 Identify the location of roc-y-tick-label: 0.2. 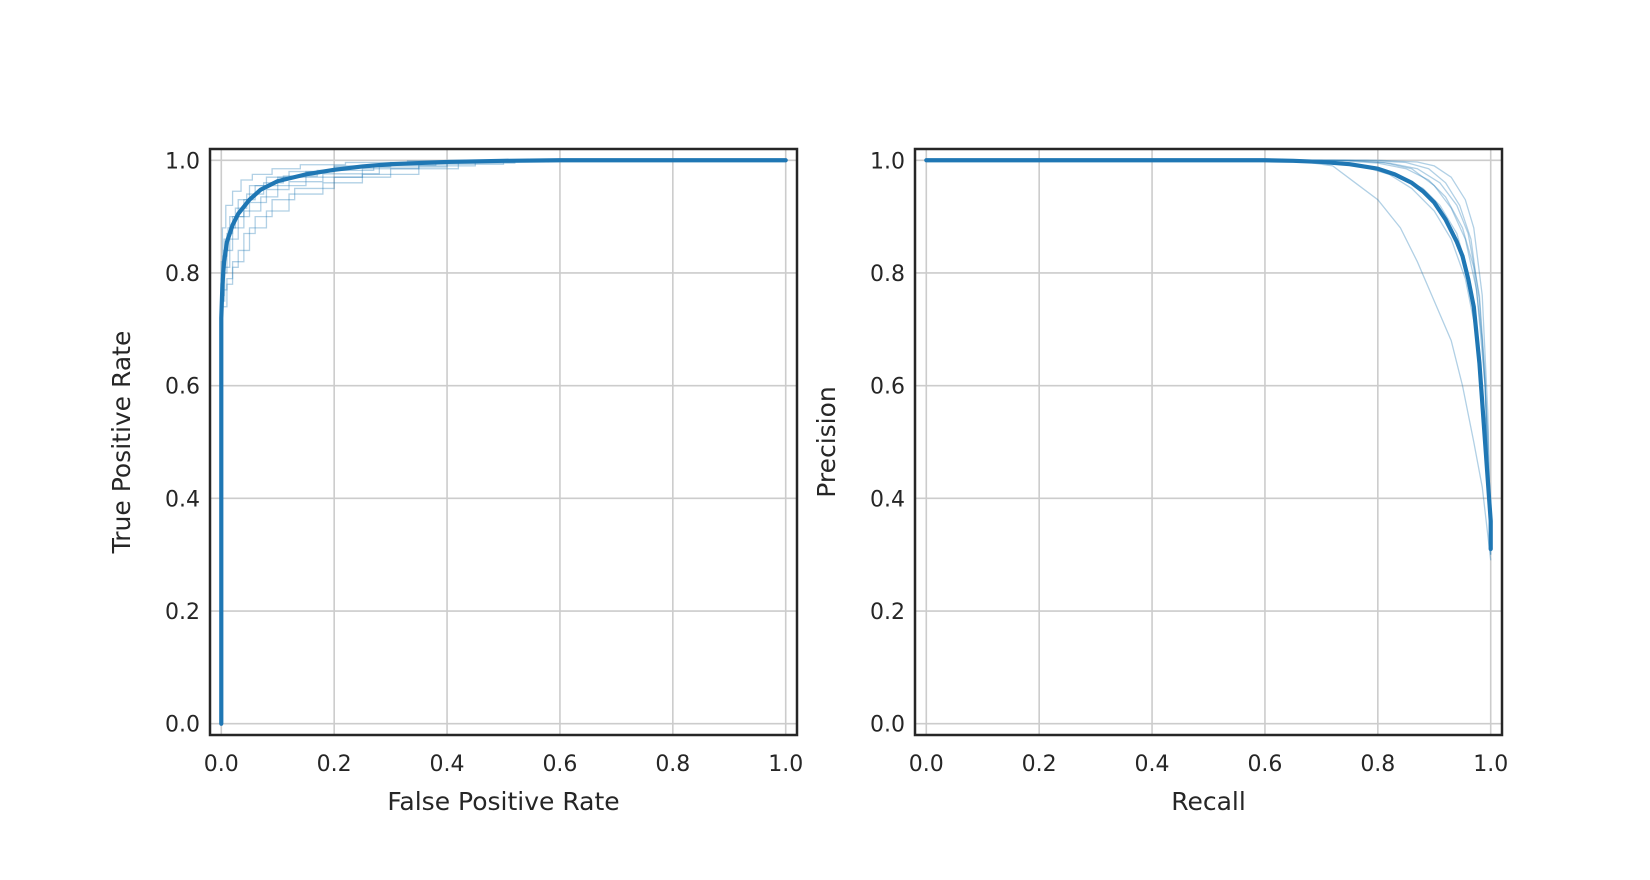
(182, 612).